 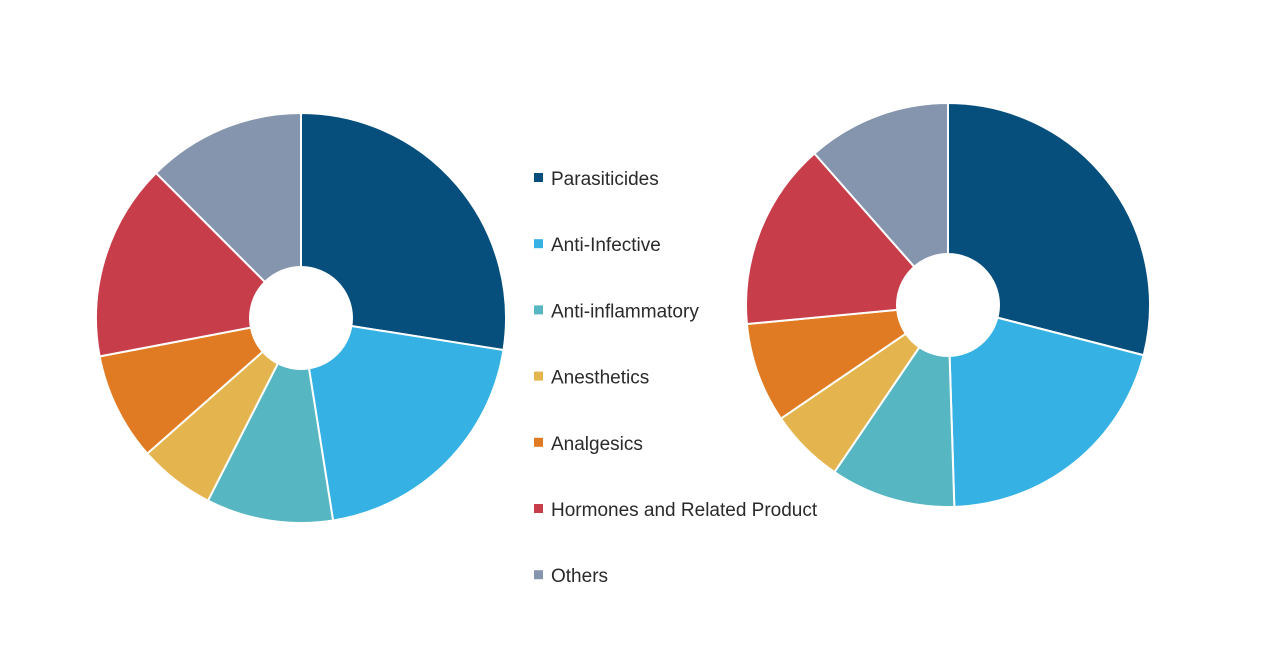 I want to click on left-slice-analgesics, so click(x=201, y=385).